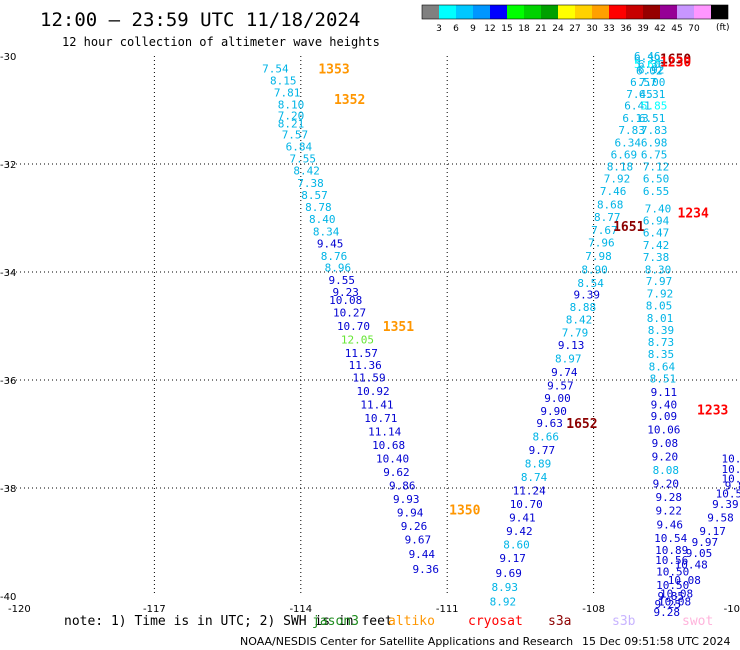 Image resolution: width=740 pixels, height=650 pixels. What do you see at coordinates (656, 641) in the screenshot?
I see `footer-timestamp: 15 Dec 09:51:58 UTC 2024` at bounding box center [656, 641].